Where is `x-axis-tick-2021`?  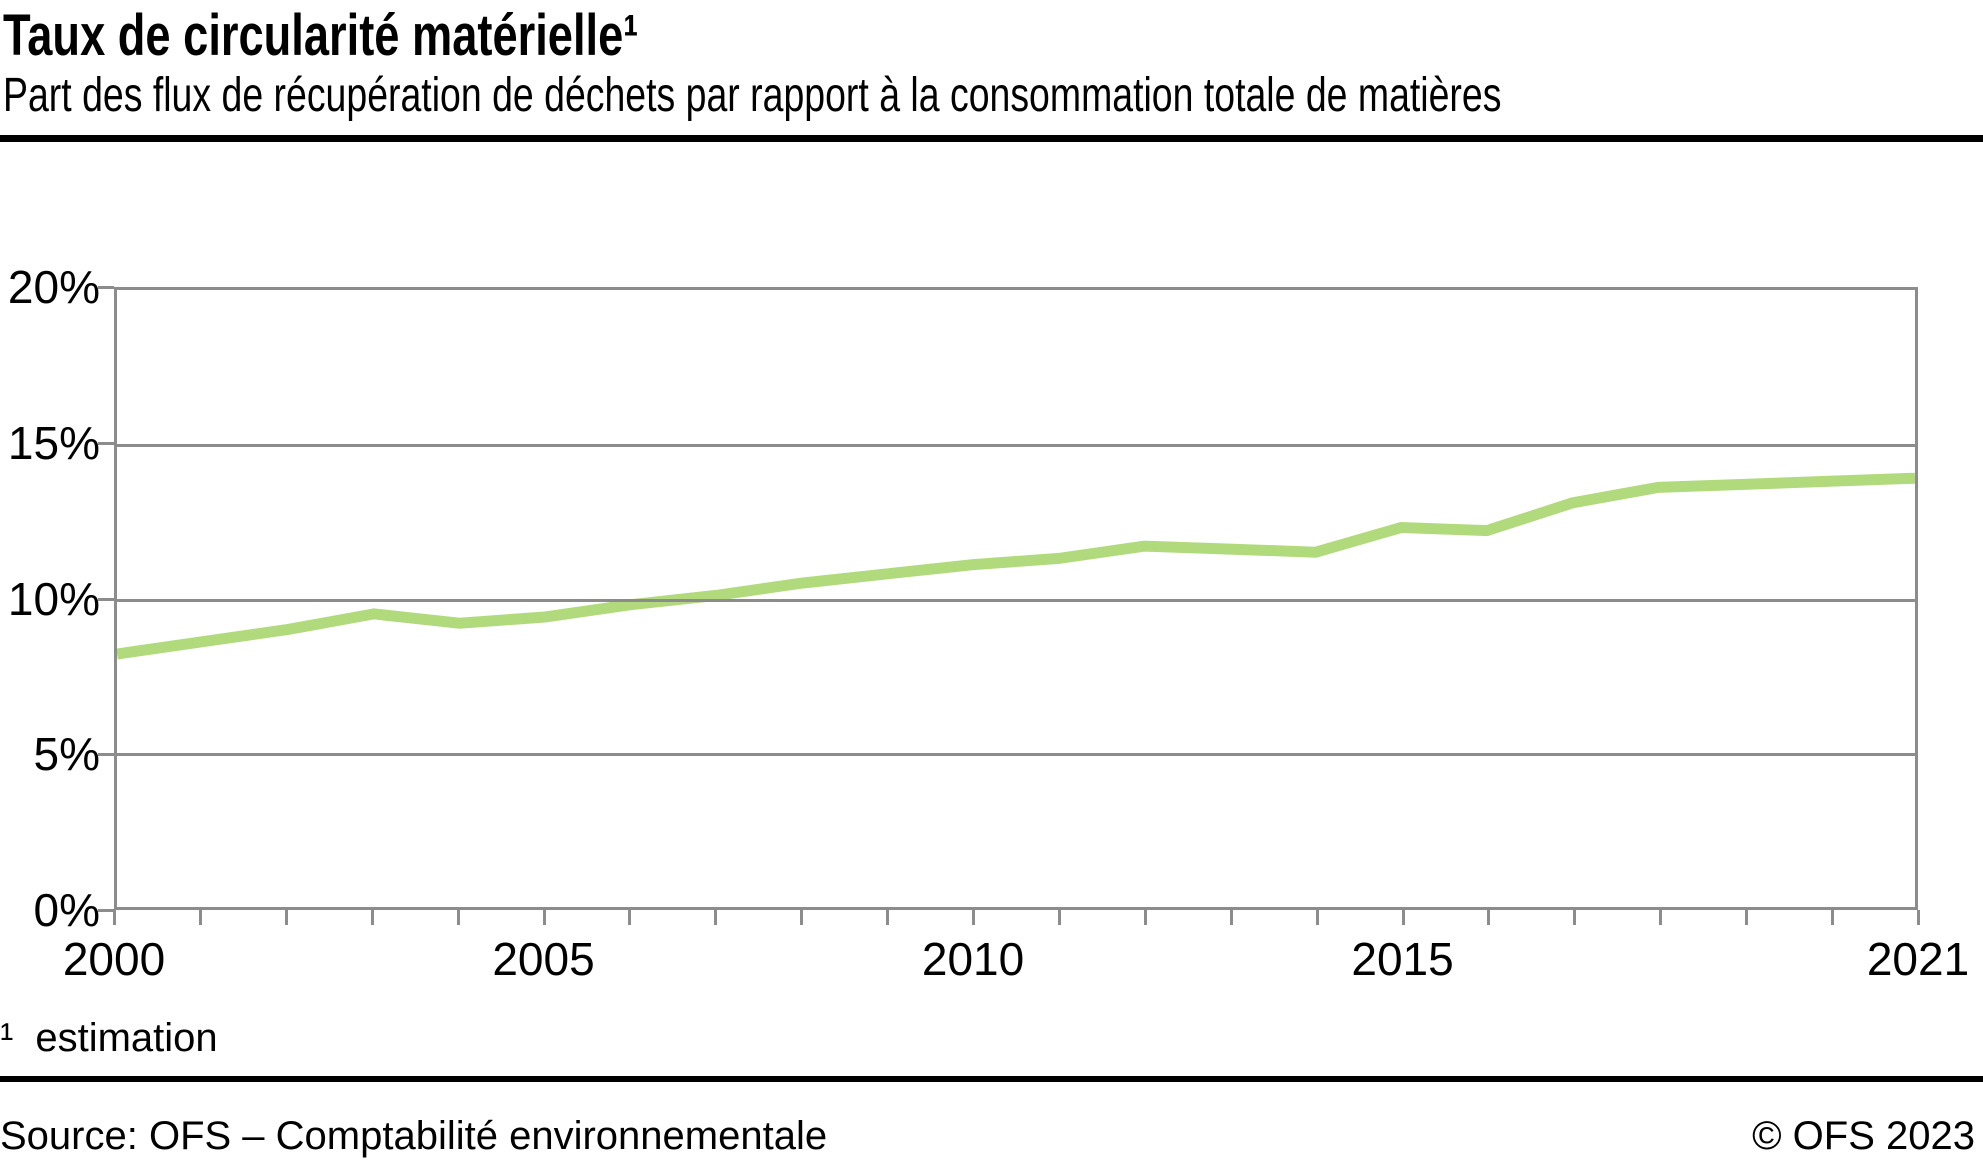 x-axis-tick-2021 is located at coordinates (1918, 917).